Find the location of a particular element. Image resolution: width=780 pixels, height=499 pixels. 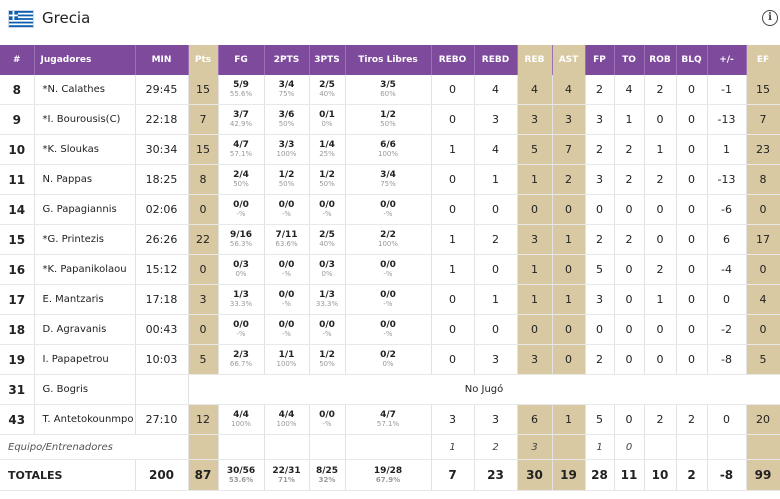

player-name: N. Pappas is located at coordinates (85, 179).